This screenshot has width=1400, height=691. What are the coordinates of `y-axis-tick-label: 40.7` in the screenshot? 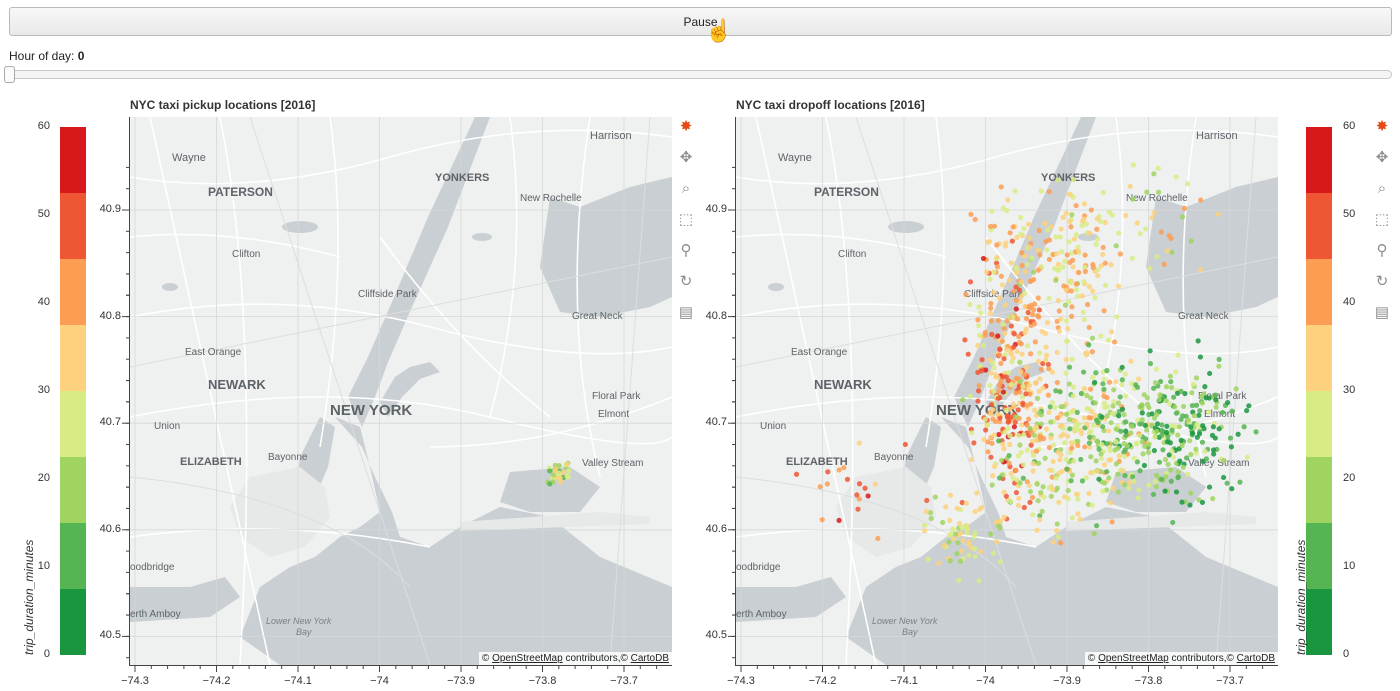 It's located at (716, 422).